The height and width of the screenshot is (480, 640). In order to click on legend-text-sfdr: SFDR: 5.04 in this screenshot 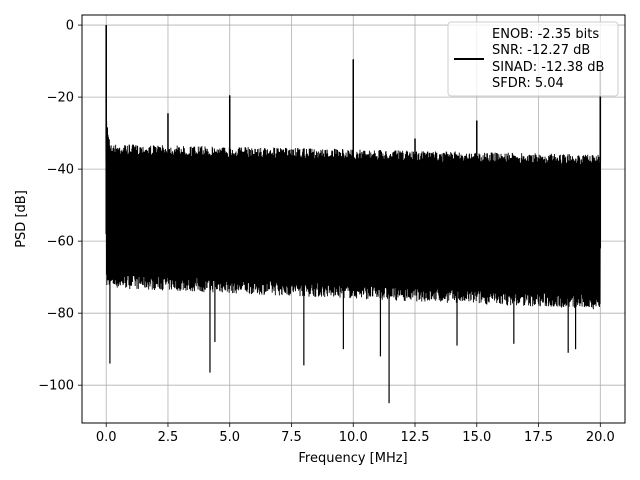, I will do `click(528, 83)`.